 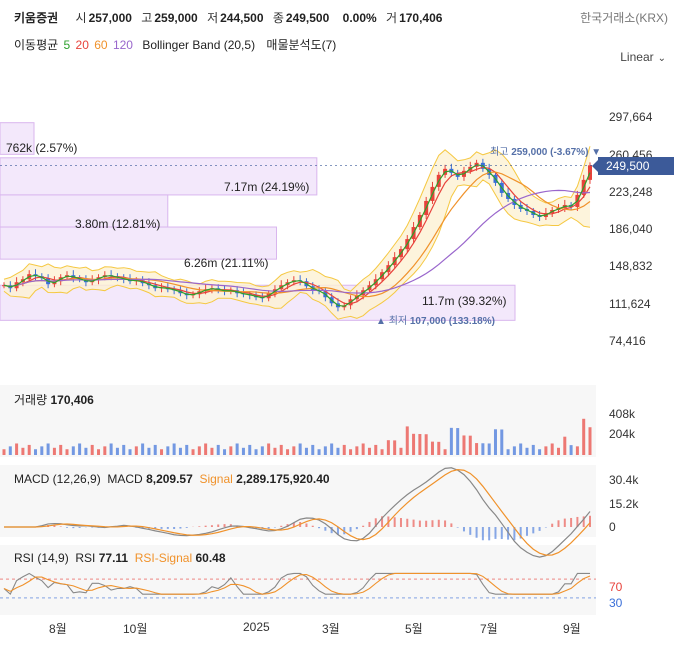 What do you see at coordinates (661, 58) in the screenshot?
I see `chevron-down-icon: ⌄` at bounding box center [661, 58].